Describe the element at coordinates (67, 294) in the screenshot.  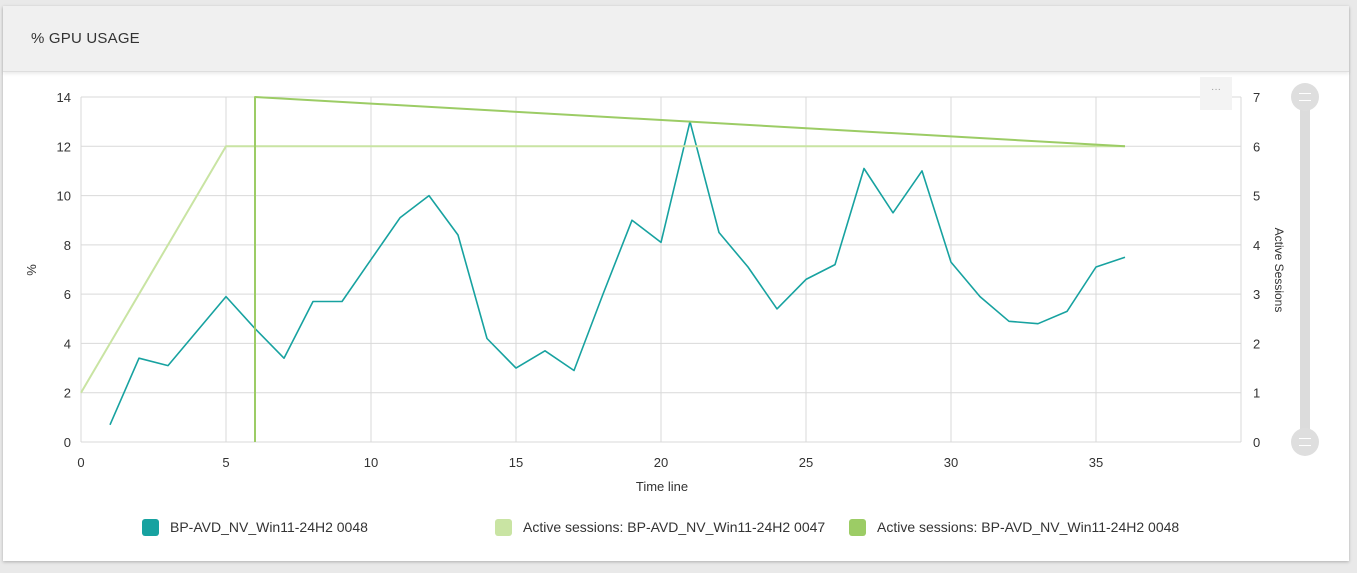
I see `y-tick-label: 6` at that location.